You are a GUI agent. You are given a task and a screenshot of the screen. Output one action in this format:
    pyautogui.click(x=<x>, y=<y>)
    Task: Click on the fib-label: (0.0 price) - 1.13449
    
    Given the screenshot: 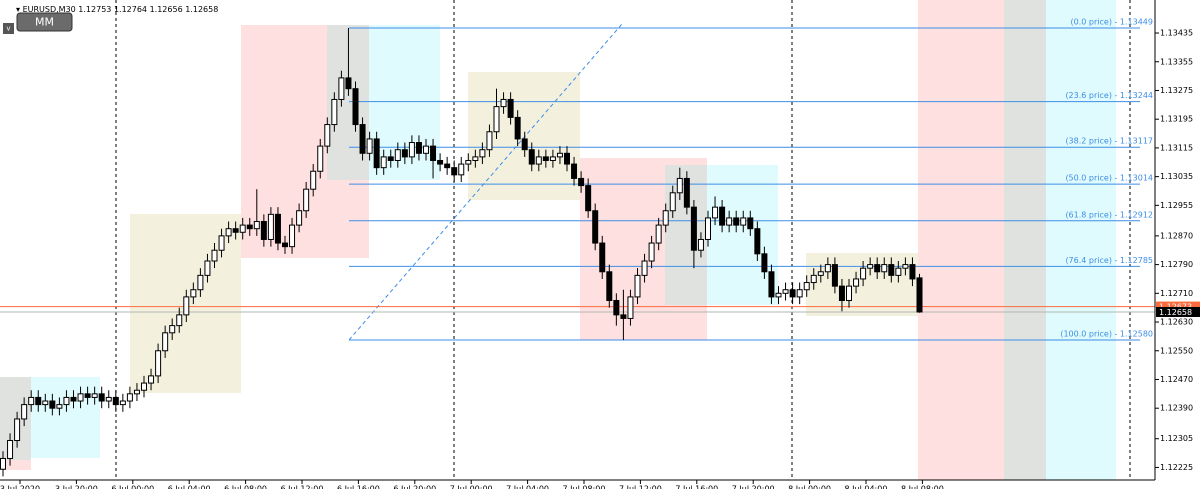 What is the action you would take?
    pyautogui.click(x=1112, y=22)
    